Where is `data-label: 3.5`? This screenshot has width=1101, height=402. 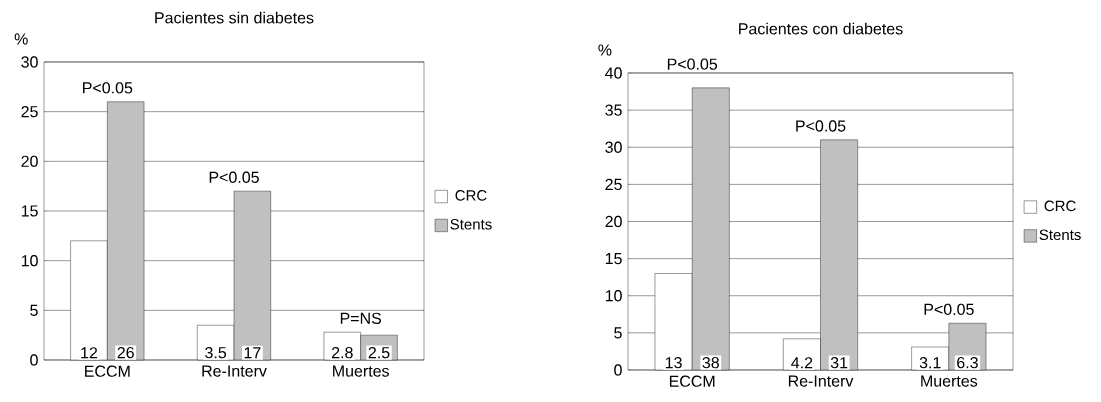 data-label: 3.5 is located at coordinates (216, 352).